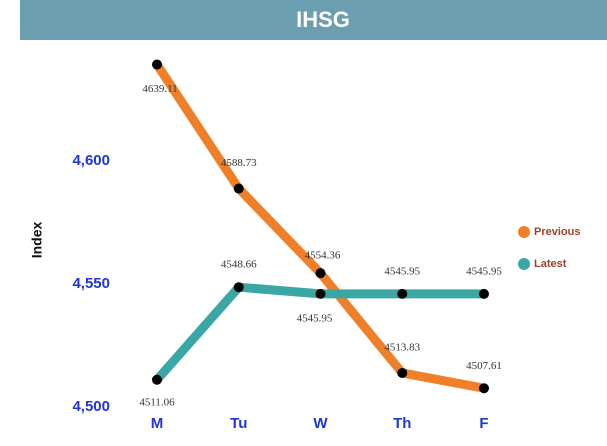  I want to click on x-tick-label: W, so click(320, 423).